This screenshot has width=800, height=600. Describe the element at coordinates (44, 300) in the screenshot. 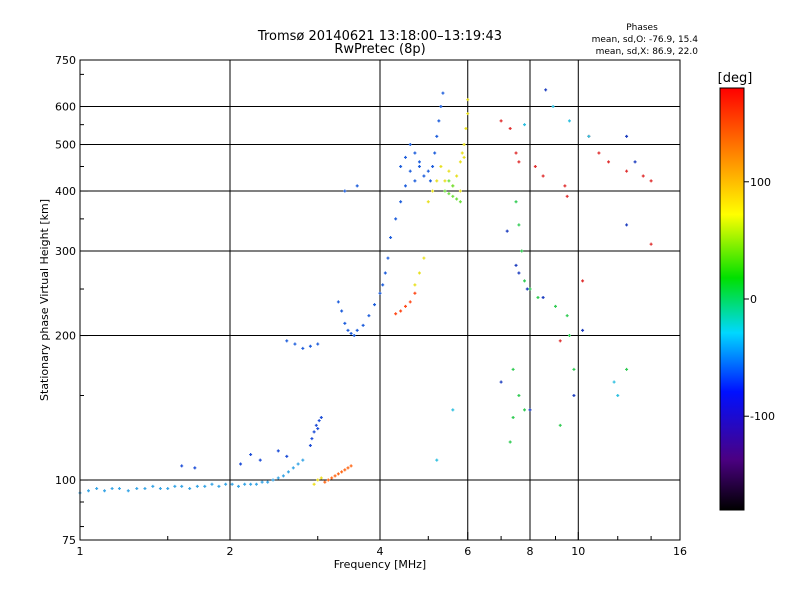

I see `y-axis-label: Stationary phase Virtual Height [km]` at that location.